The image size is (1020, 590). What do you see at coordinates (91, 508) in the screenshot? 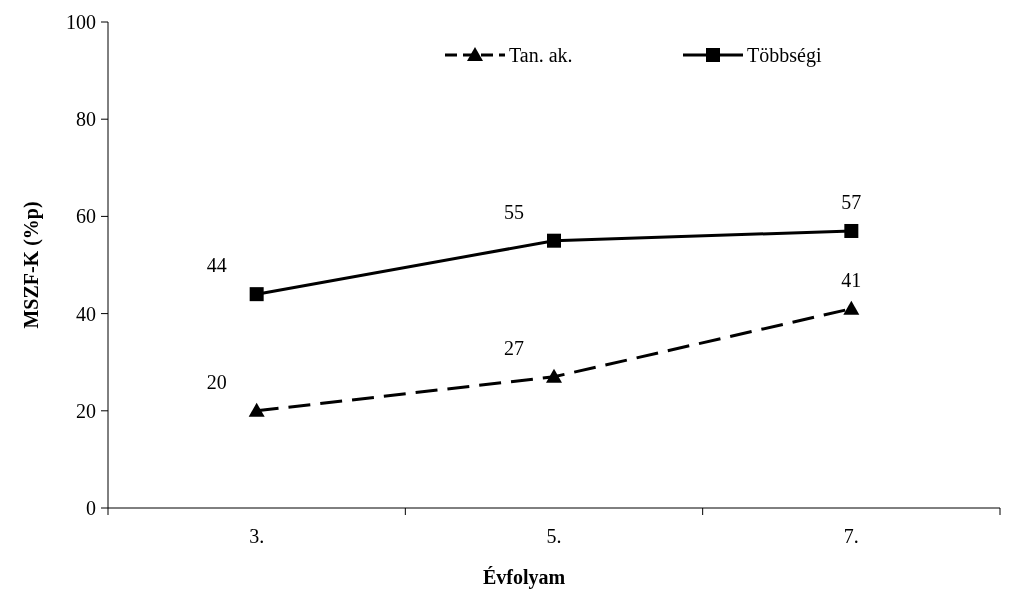
I see `y-tick-label: 0` at bounding box center [91, 508].